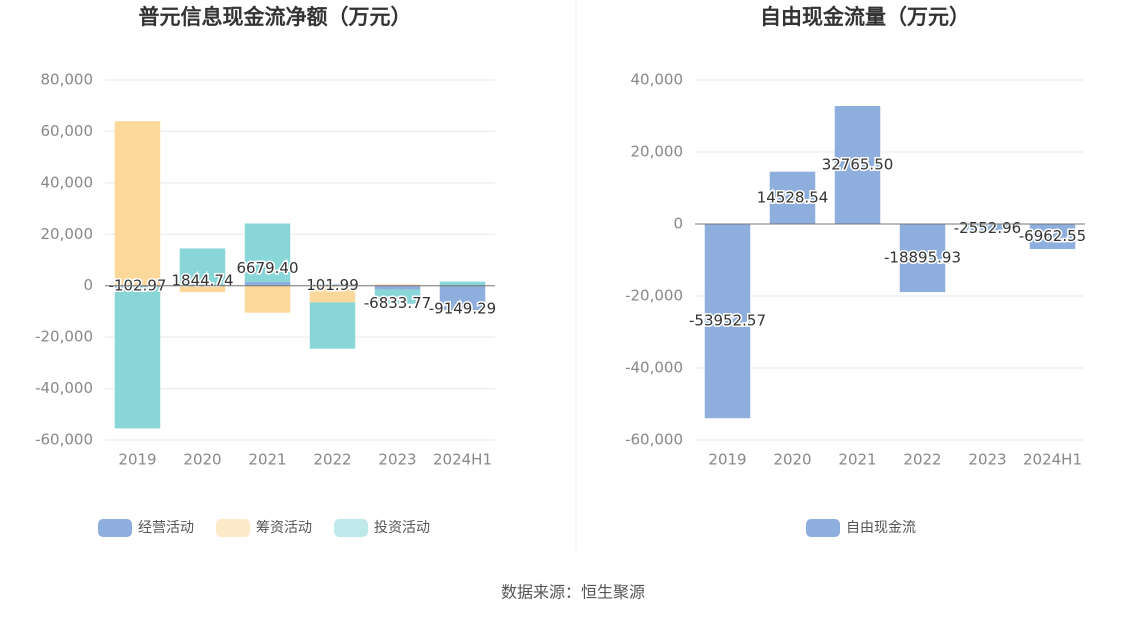  Describe the element at coordinates (284, 527) in the screenshot. I see `legend-label: 筹资活动` at that location.